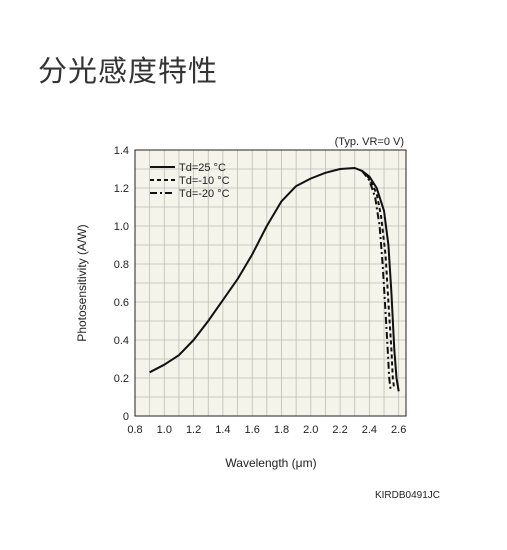 The image size is (507, 550). I want to click on y-tick-label: 0.2, so click(121, 379).